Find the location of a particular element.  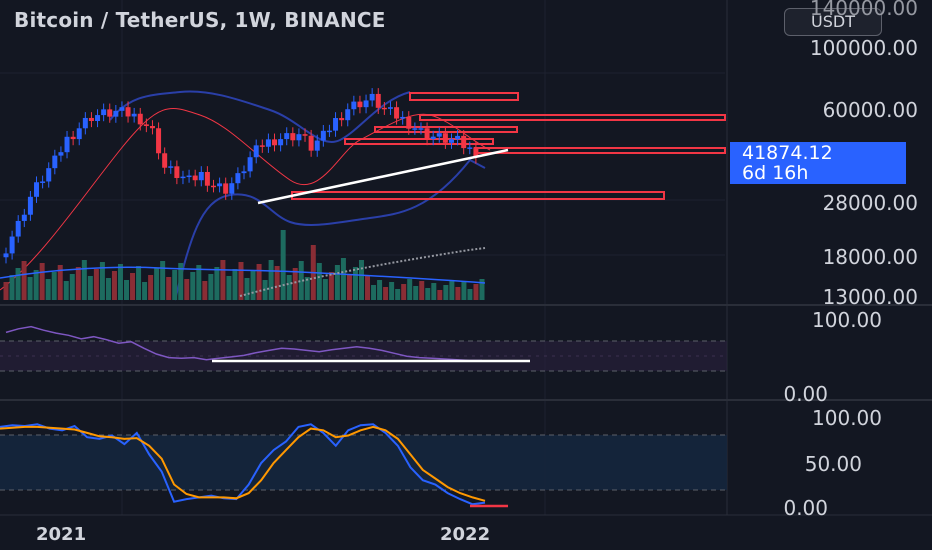

support-trendline is located at coordinates (383, 176).